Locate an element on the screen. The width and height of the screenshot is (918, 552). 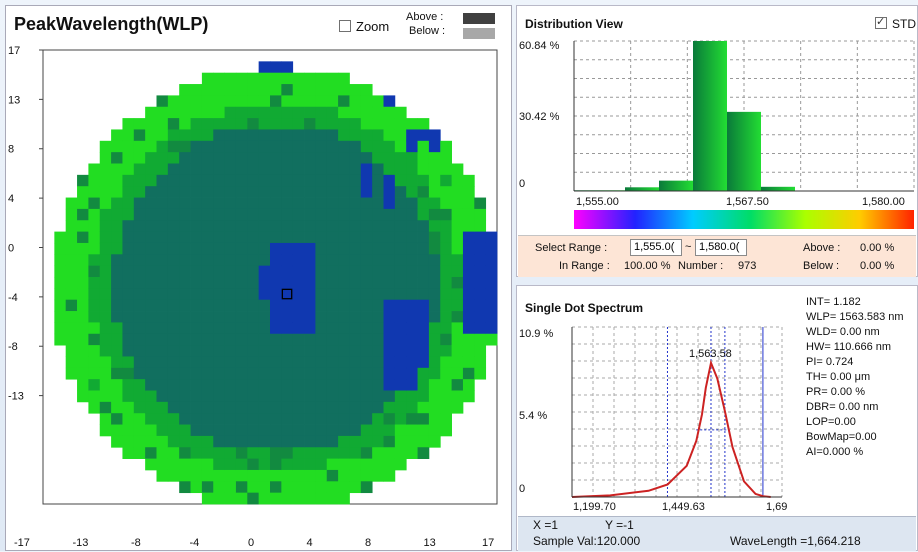
zoom-checkbox is located at coordinates (345, 26).